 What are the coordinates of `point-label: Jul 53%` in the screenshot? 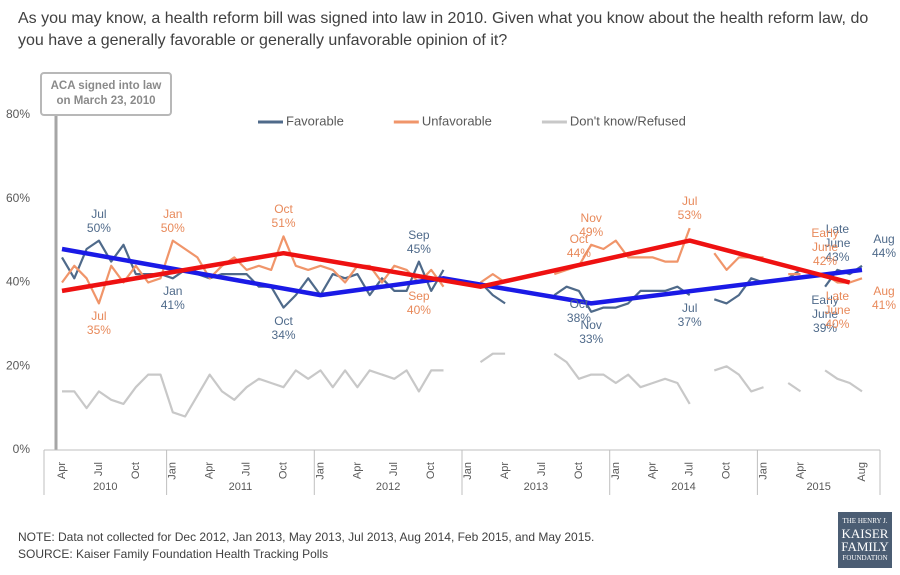 It's located at (690, 208).